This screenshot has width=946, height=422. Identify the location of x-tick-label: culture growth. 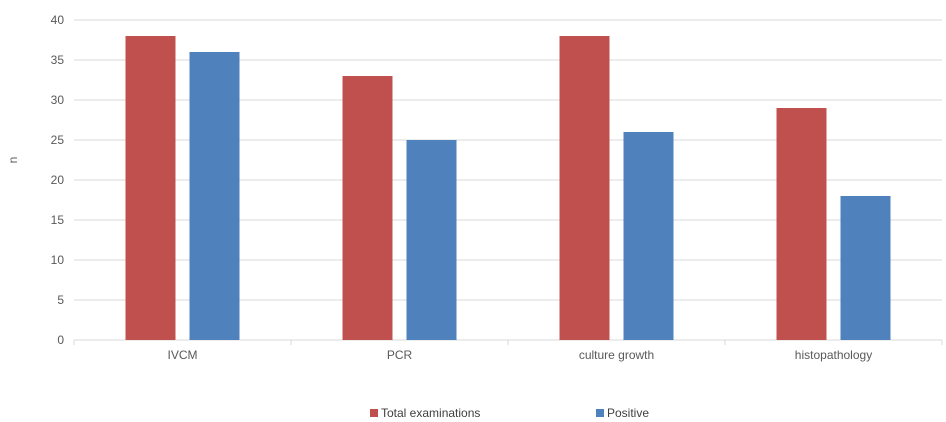
(616, 355).